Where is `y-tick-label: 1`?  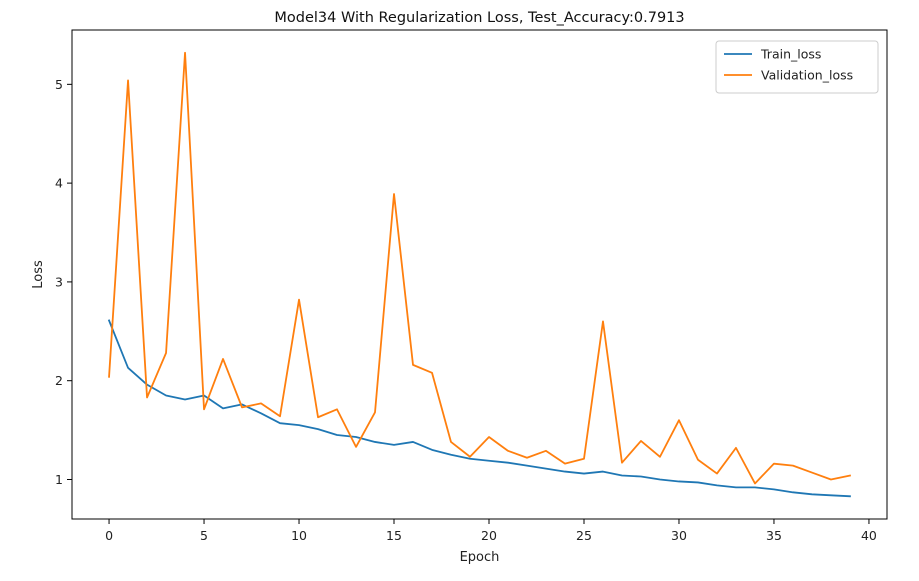 y-tick-label: 1 is located at coordinates (59, 479).